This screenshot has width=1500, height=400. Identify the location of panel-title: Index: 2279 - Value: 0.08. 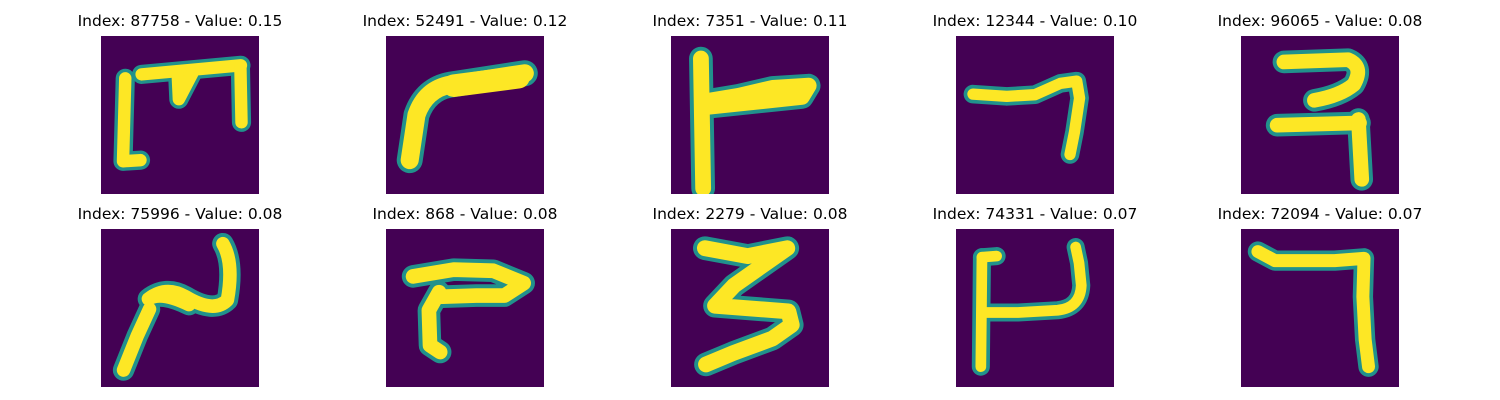
(750, 214).